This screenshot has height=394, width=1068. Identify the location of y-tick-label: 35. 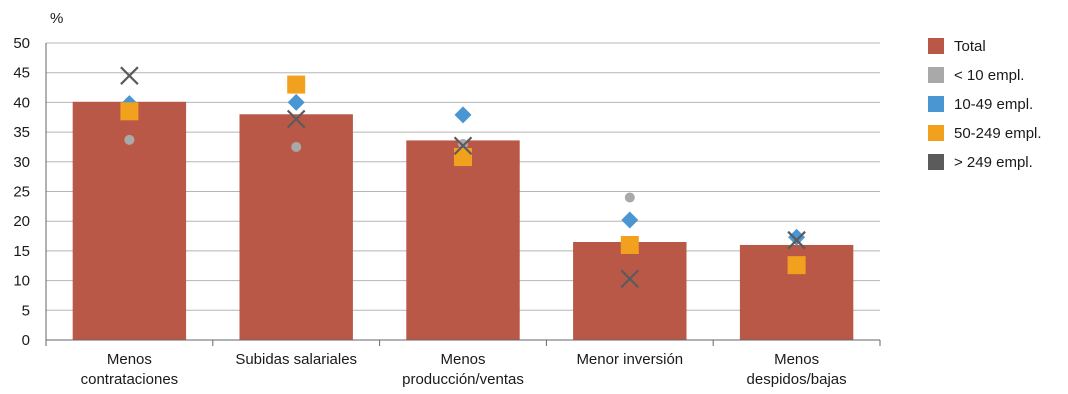
(21, 132).